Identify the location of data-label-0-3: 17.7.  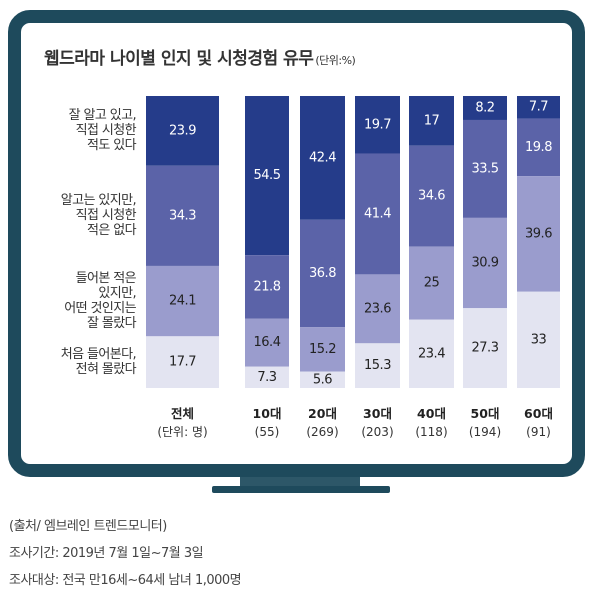
(182, 362).